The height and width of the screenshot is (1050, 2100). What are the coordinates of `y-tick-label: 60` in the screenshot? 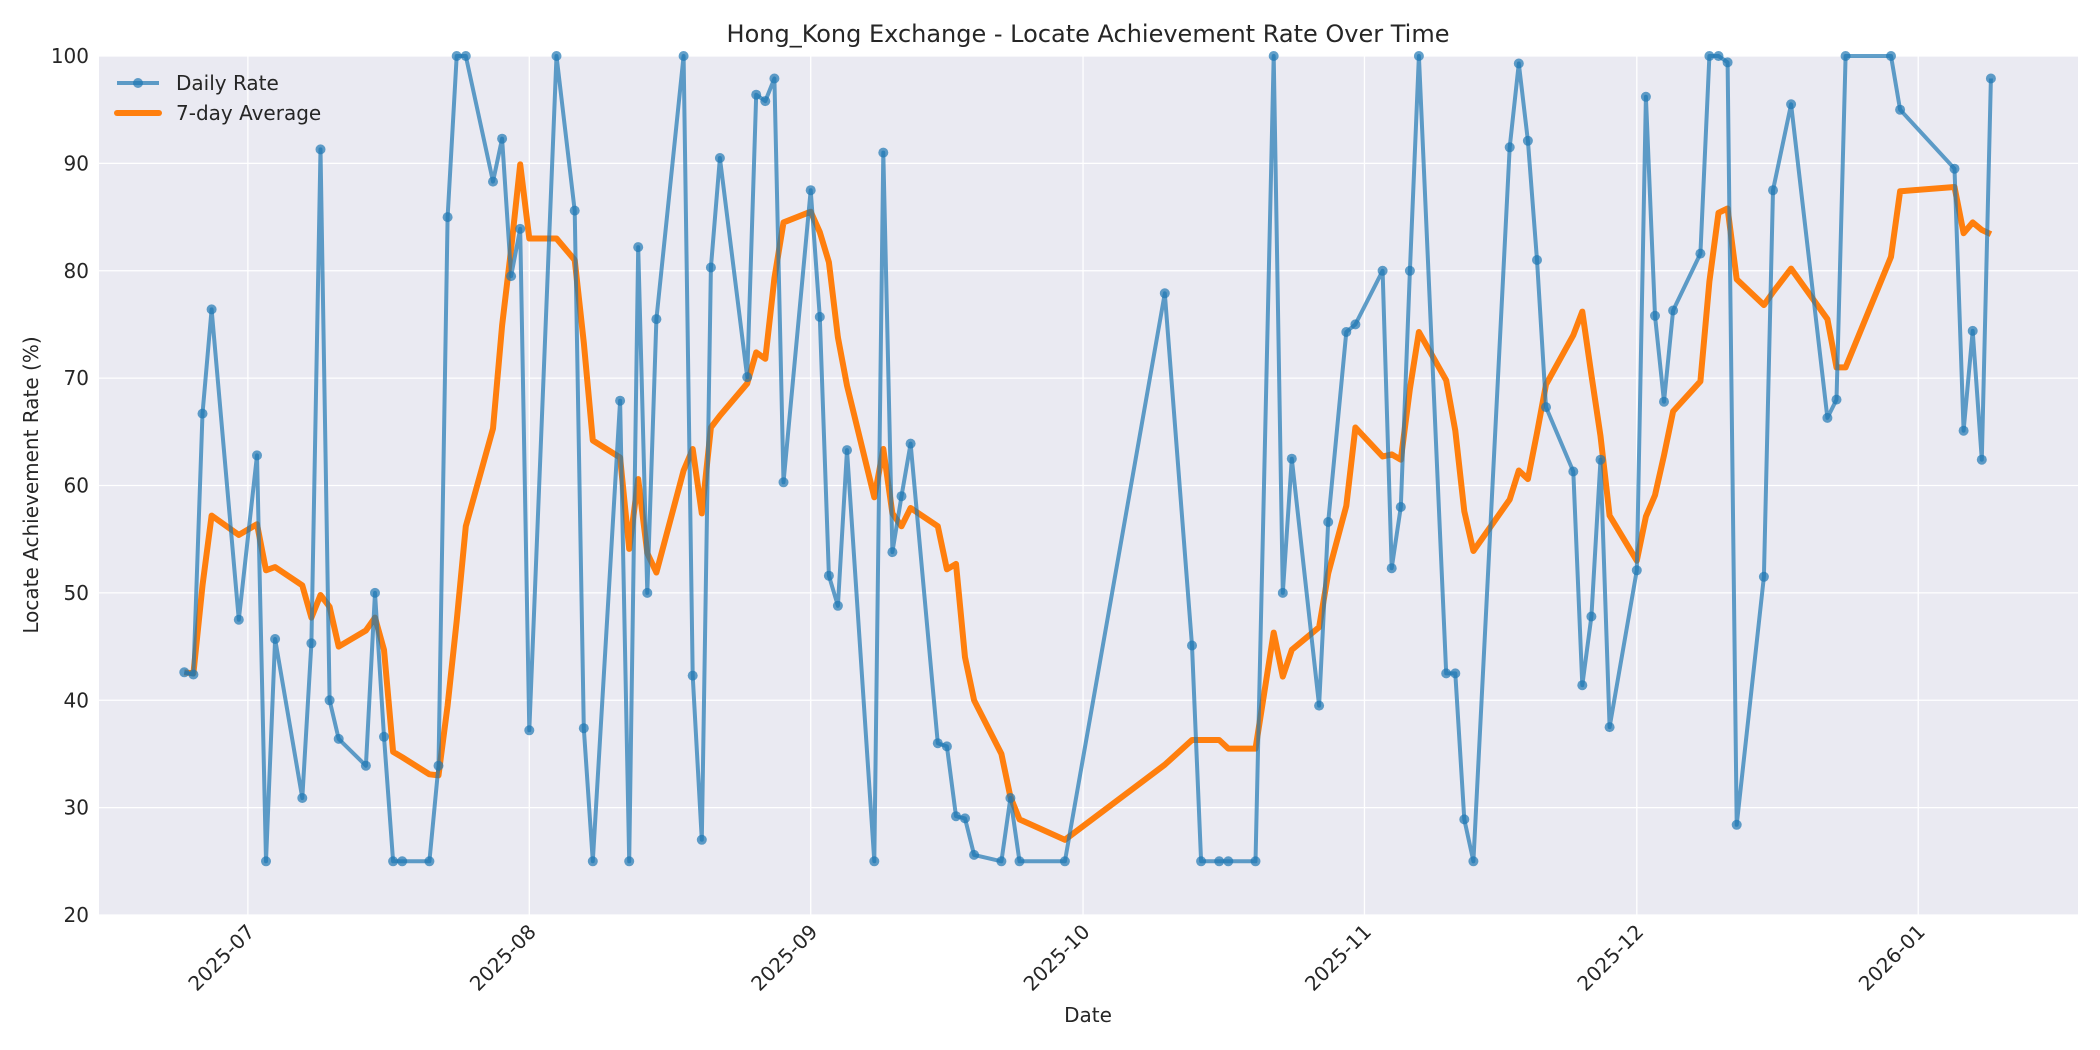 It's located at (76, 486).